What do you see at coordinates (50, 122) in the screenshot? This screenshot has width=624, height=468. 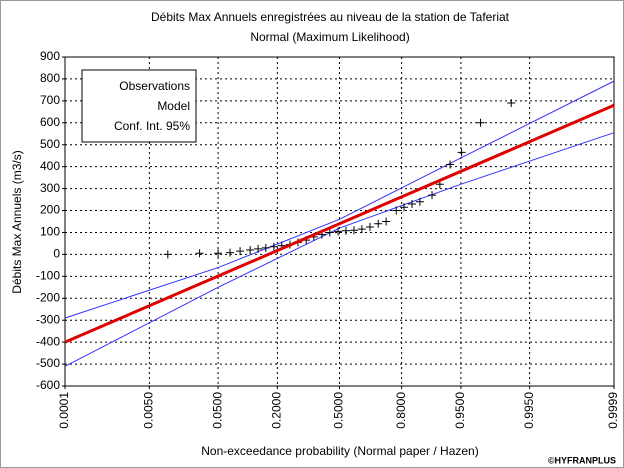 I see `y-tick-label: 600` at bounding box center [50, 122].